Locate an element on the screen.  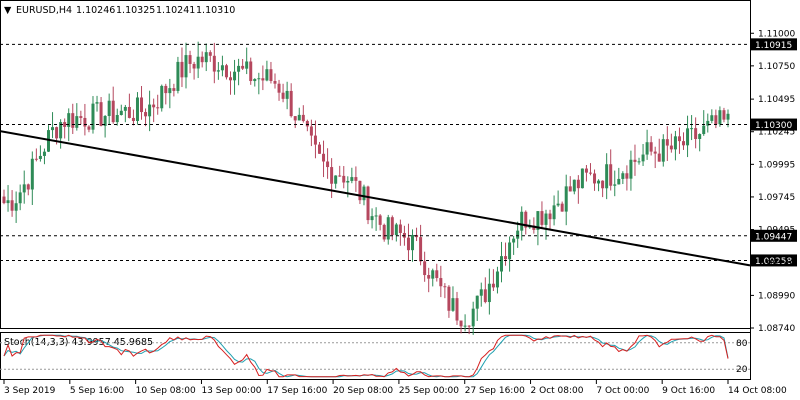
y-tick-label: 1.09995 is located at coordinates (776, 165).